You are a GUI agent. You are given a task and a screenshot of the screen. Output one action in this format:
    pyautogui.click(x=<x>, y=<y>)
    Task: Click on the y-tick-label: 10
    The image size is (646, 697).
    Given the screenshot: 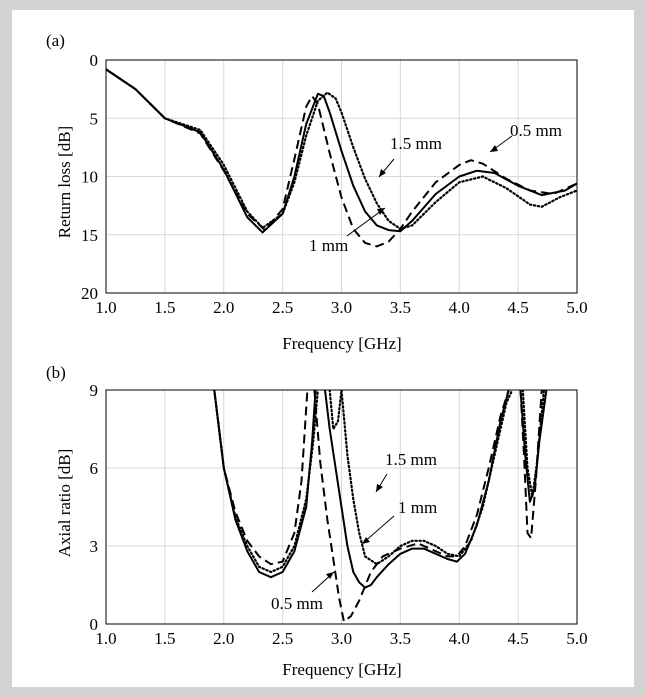 What is the action you would take?
    pyautogui.click(x=89, y=177)
    